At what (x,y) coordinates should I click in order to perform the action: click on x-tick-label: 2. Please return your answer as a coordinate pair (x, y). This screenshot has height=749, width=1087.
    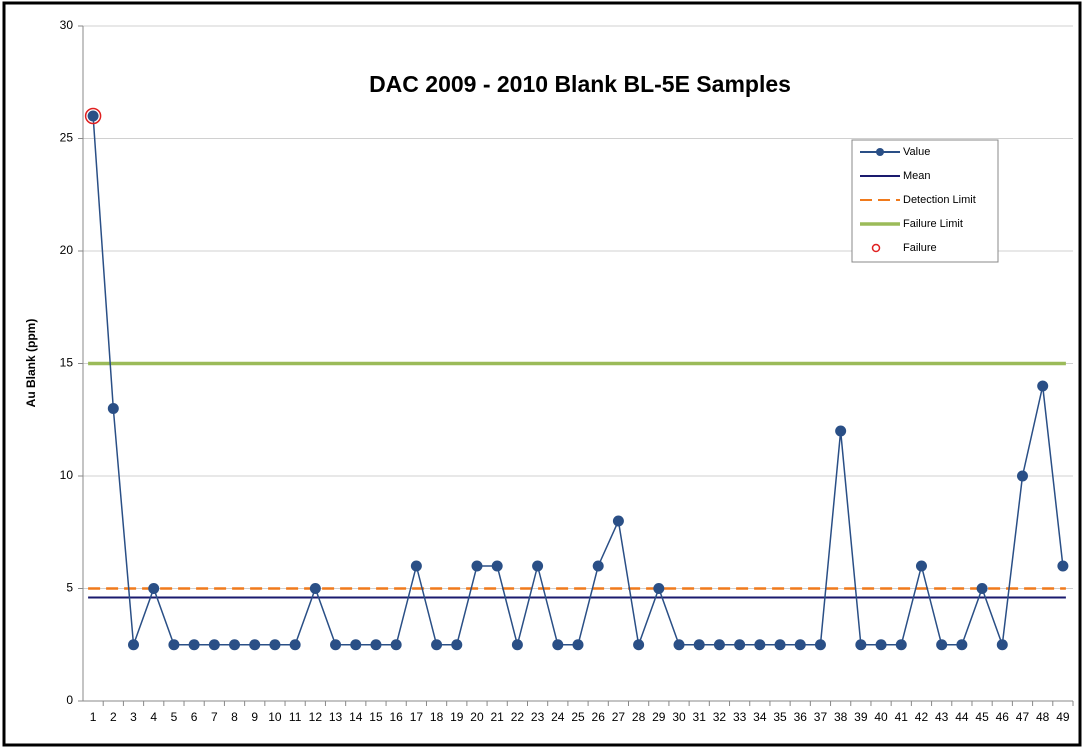
    Looking at the image, I should click on (113, 717).